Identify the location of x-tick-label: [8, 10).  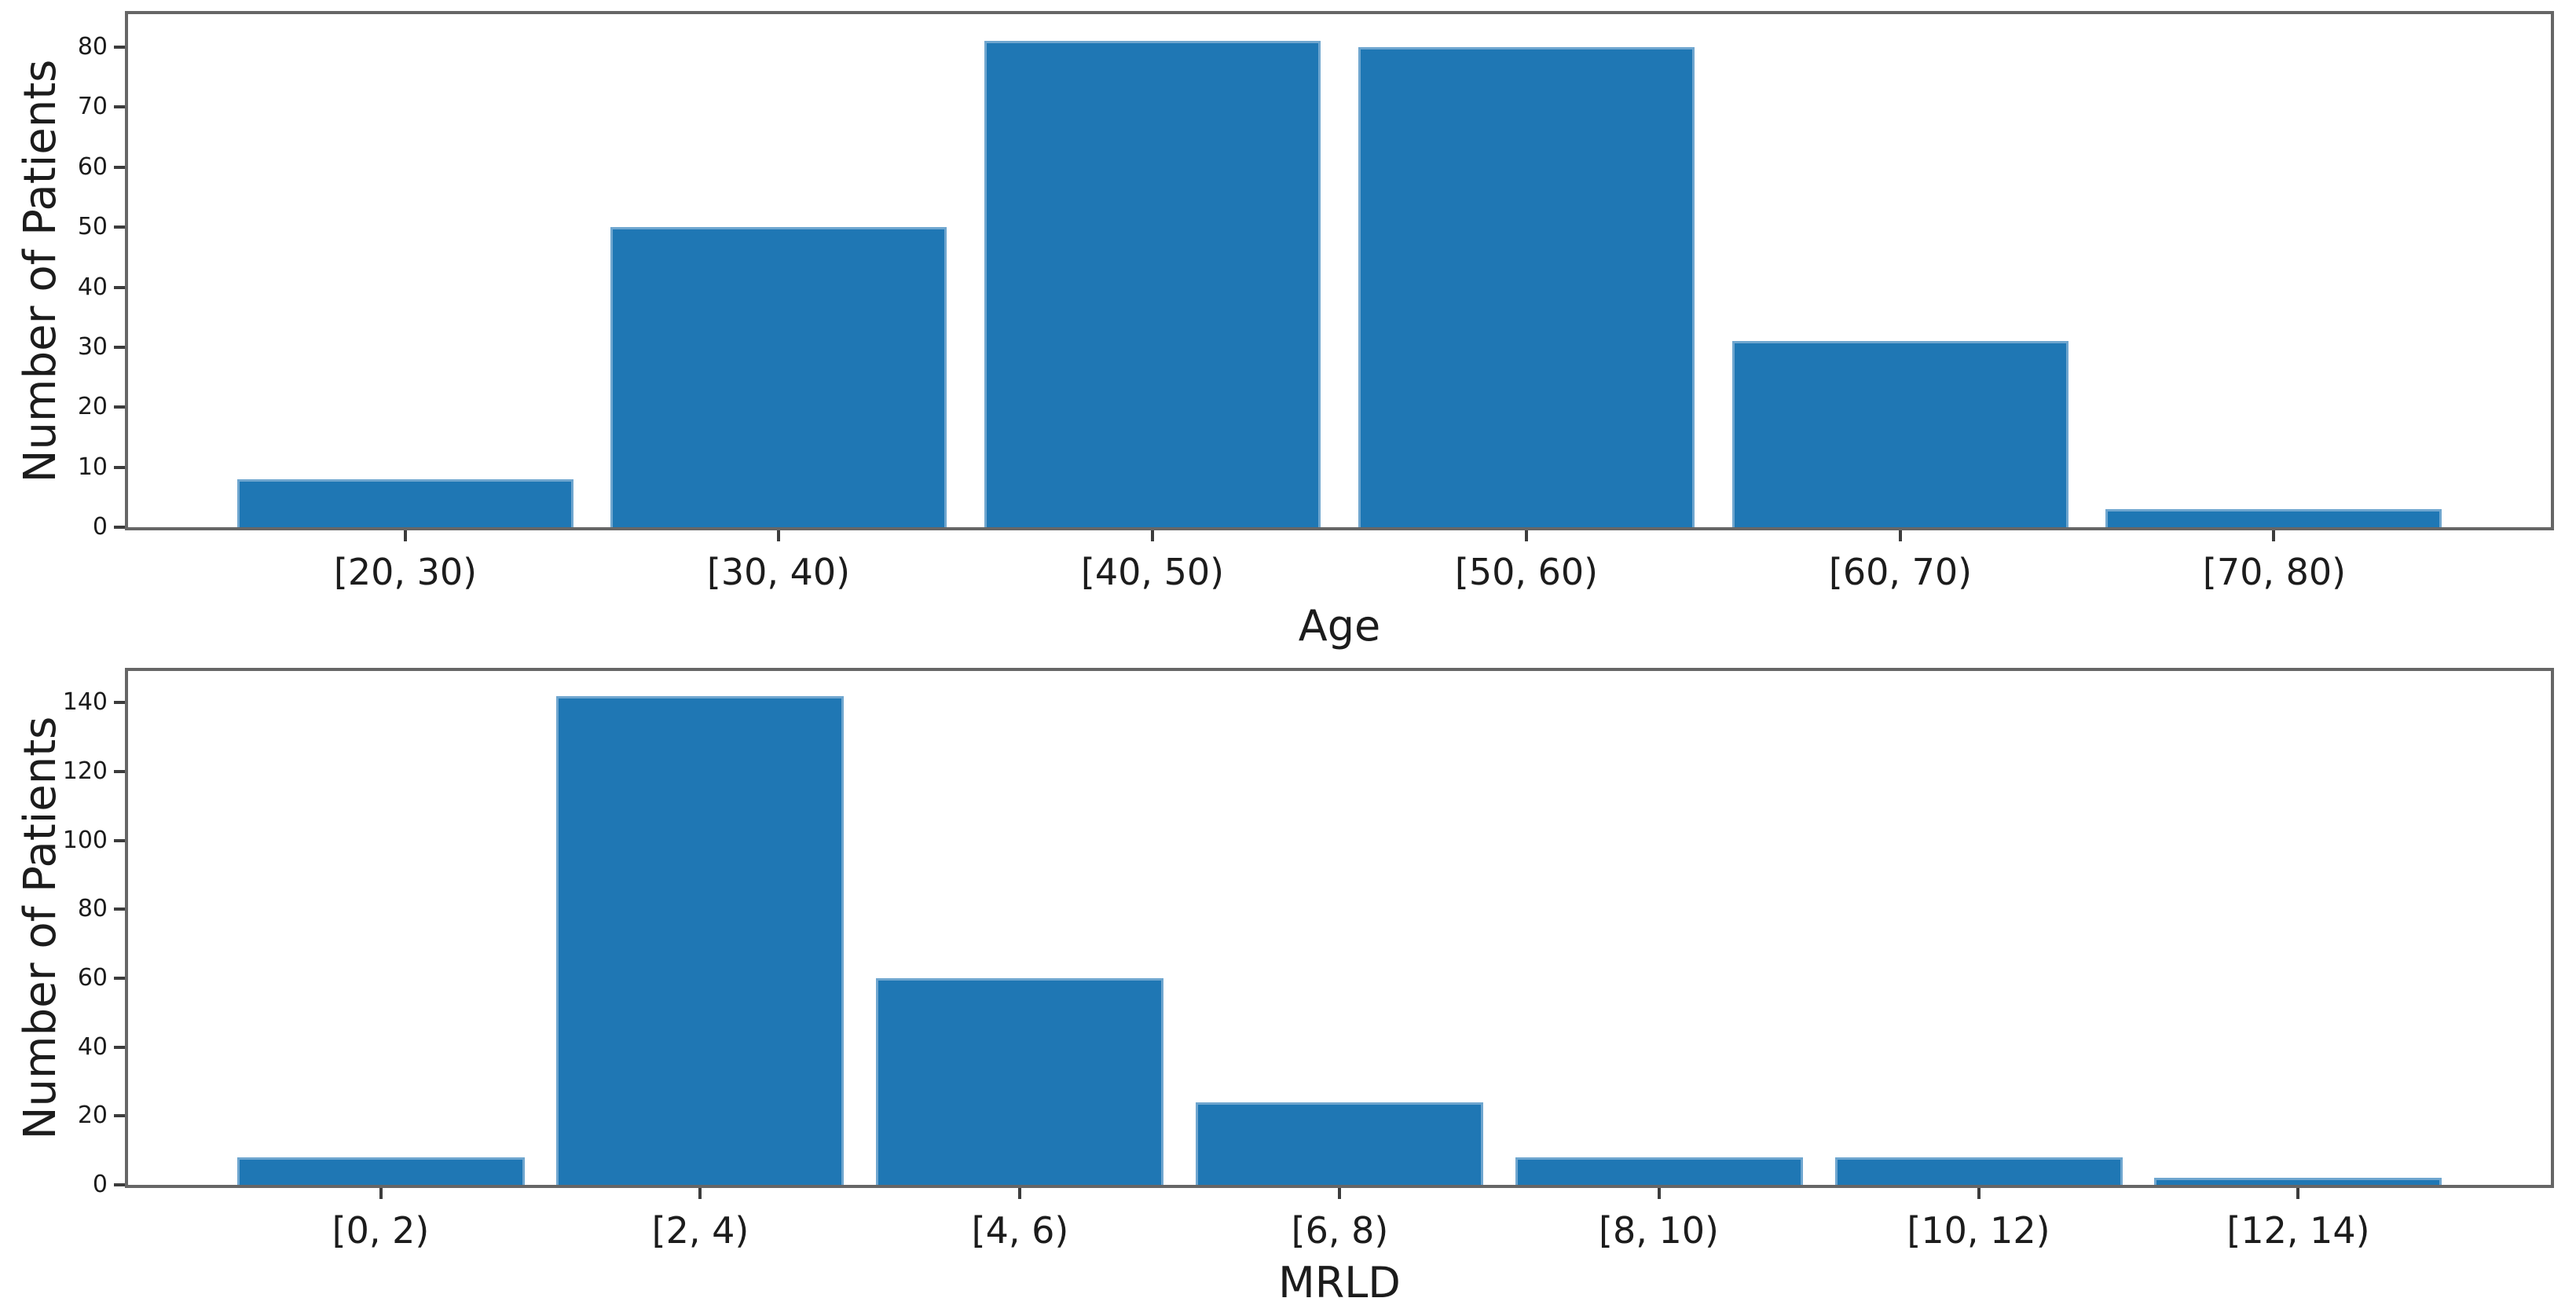
(1659, 1230).